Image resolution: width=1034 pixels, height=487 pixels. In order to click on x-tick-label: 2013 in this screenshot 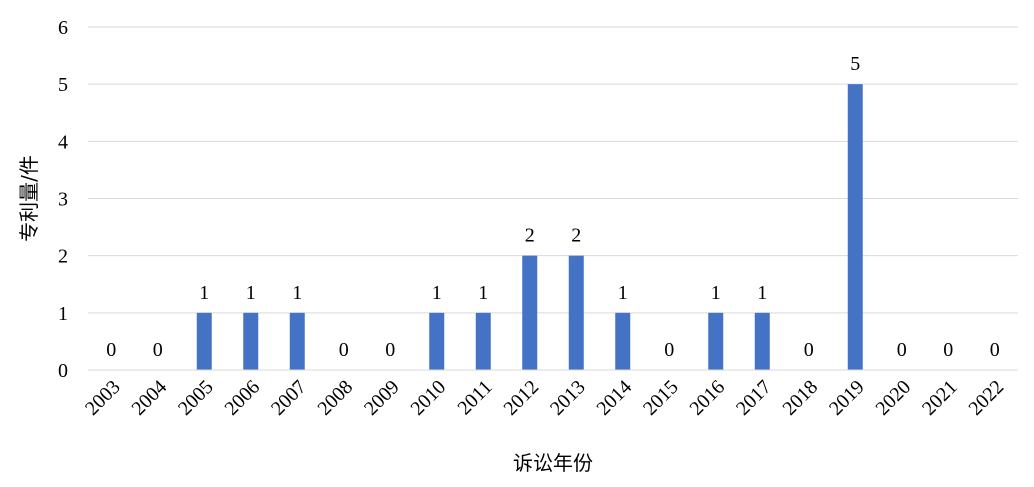, I will do `click(568, 398)`.